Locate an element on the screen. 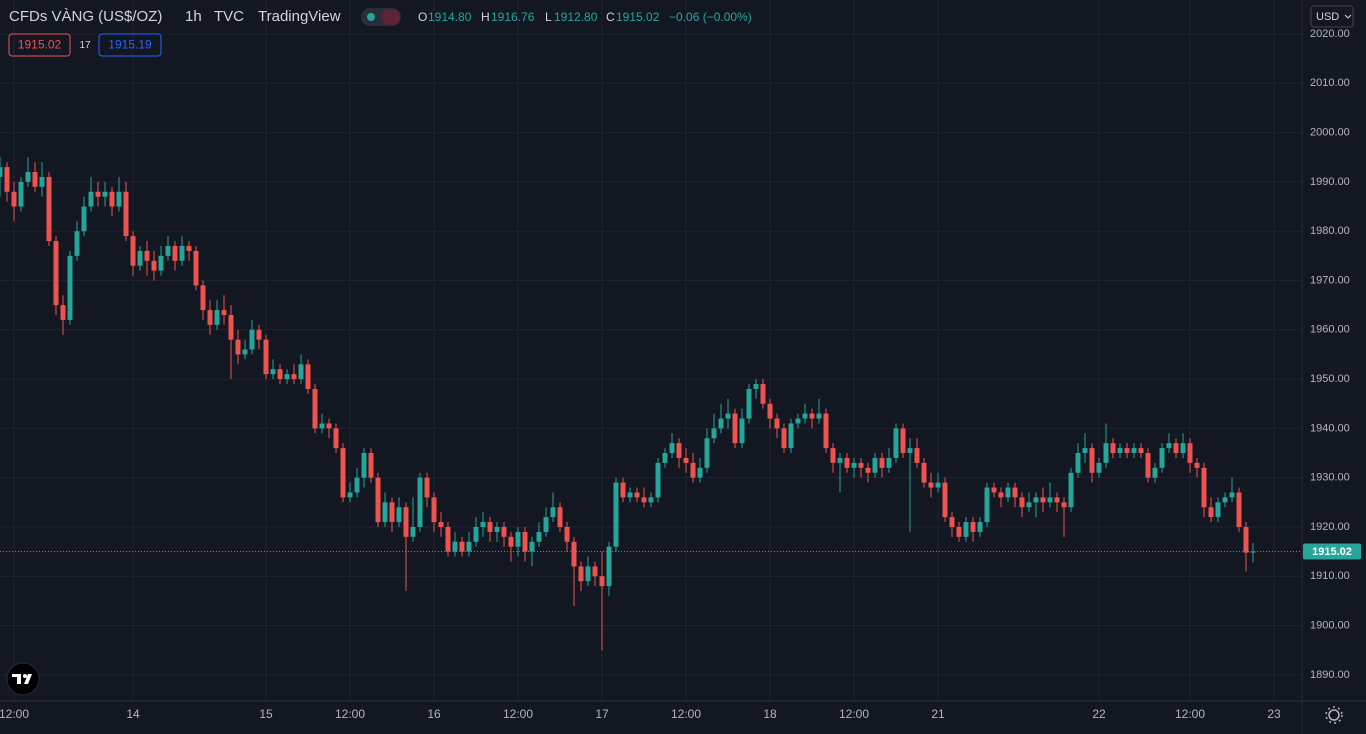 This screenshot has height=734, width=1366. currency-box is located at coordinates (1332, 16).